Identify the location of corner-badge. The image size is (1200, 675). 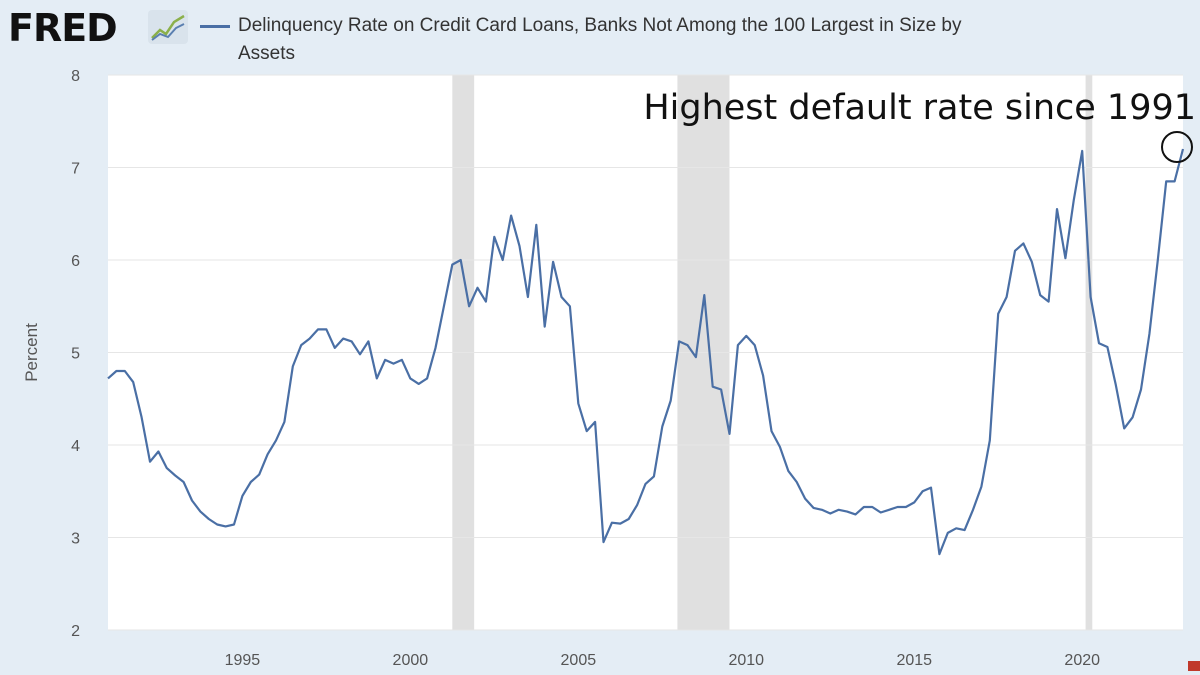
(1194, 666).